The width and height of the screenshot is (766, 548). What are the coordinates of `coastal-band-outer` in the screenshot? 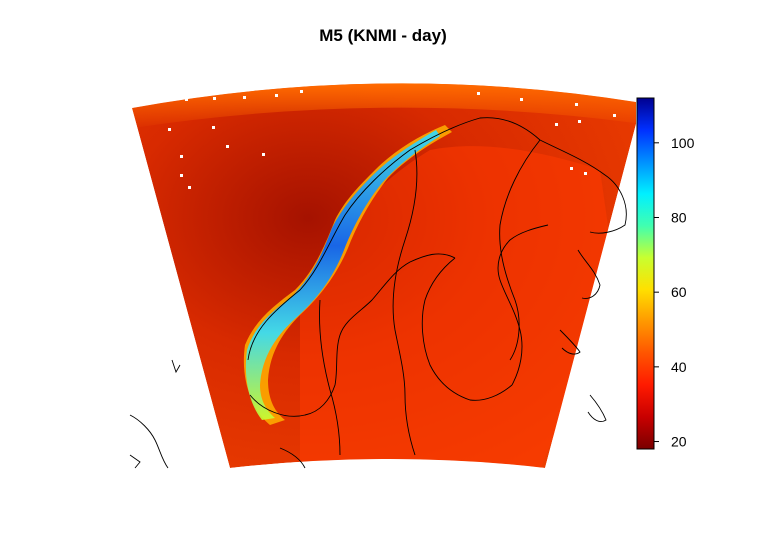 It's located at (347, 275).